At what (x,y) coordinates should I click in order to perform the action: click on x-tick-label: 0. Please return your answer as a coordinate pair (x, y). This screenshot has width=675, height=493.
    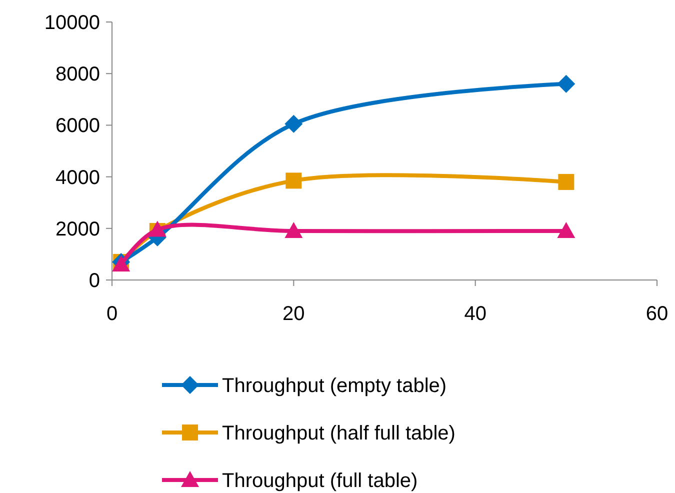
    Looking at the image, I should click on (112, 314).